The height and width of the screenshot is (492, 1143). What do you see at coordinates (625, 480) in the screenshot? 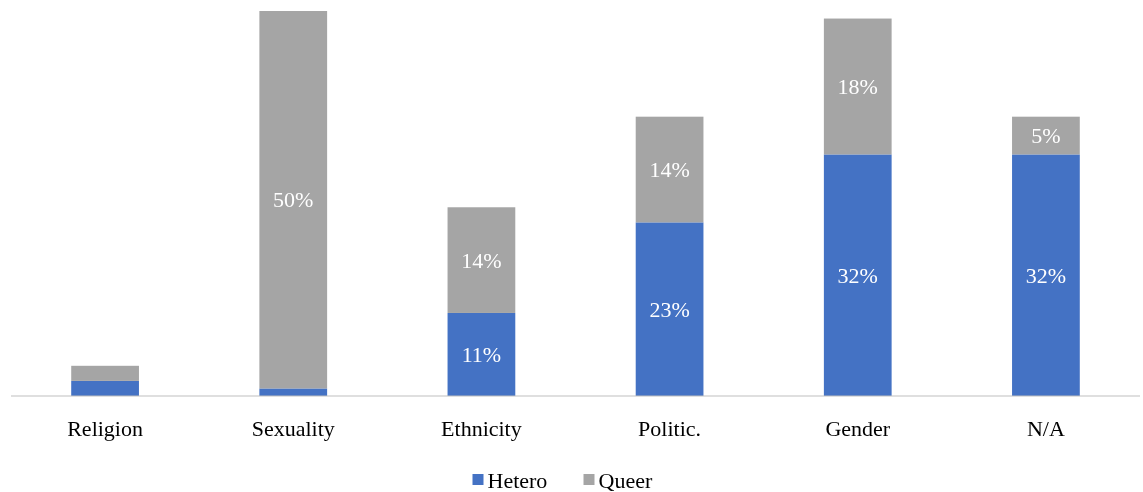
I see `legend-label: Queer` at bounding box center [625, 480].